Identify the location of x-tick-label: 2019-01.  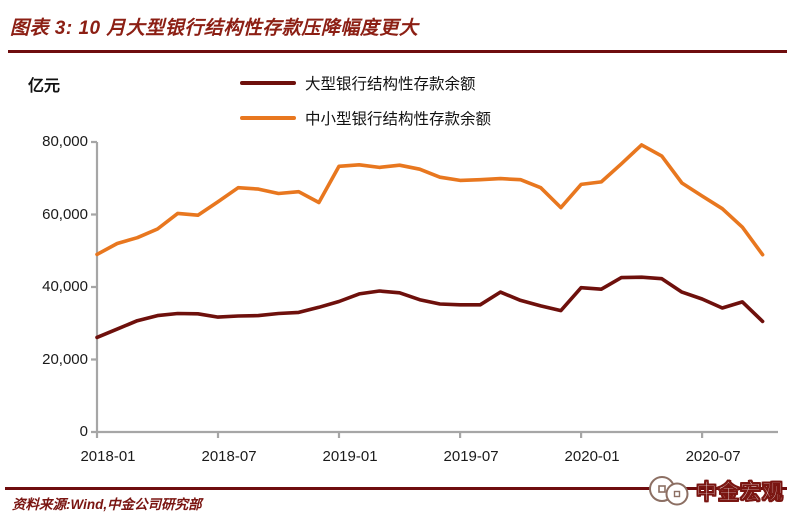
(350, 456).